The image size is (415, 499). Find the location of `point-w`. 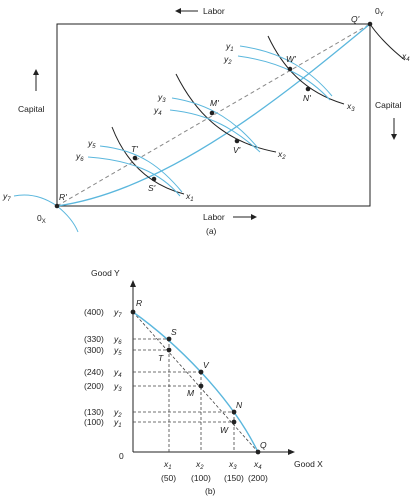

point-w is located at coordinates (234, 422).